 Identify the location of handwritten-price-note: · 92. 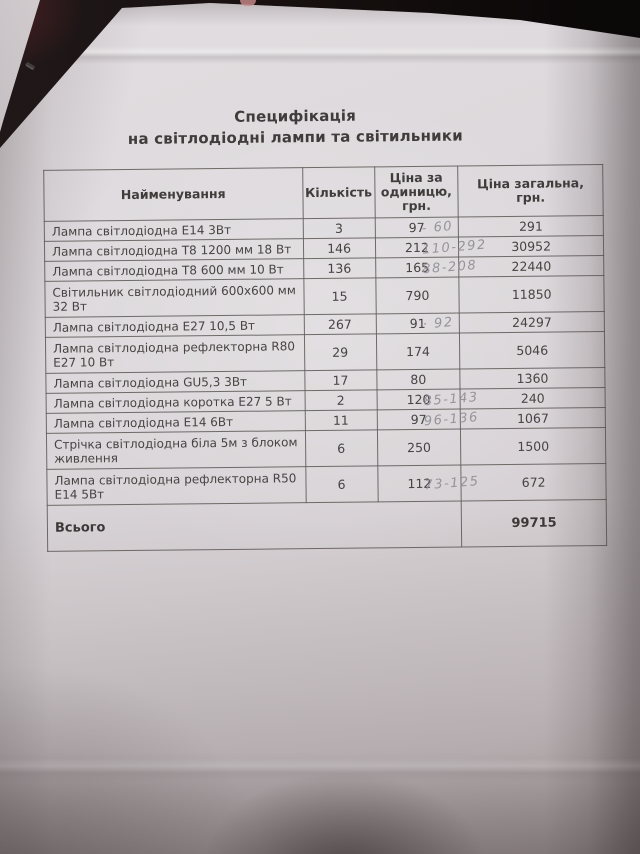
(438, 323).